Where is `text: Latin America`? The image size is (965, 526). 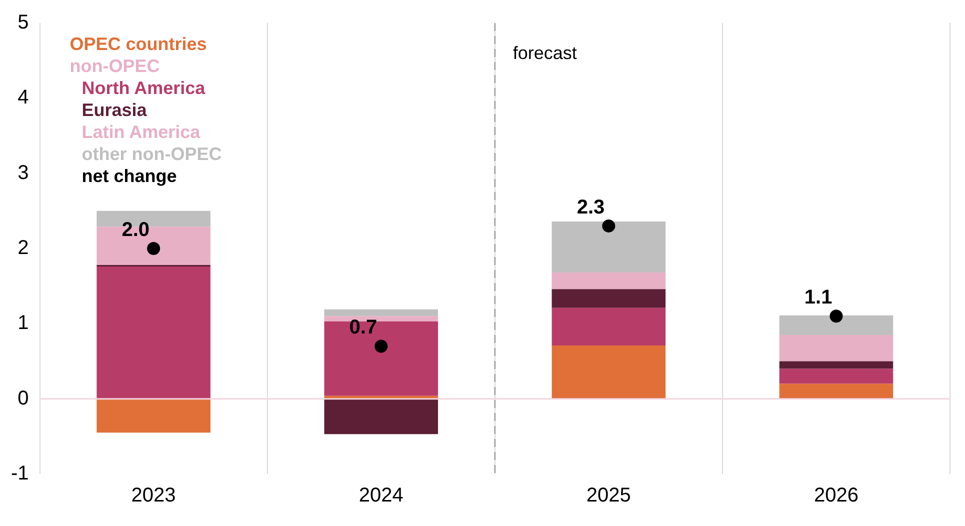 text: Latin America is located at coordinates (141, 132).